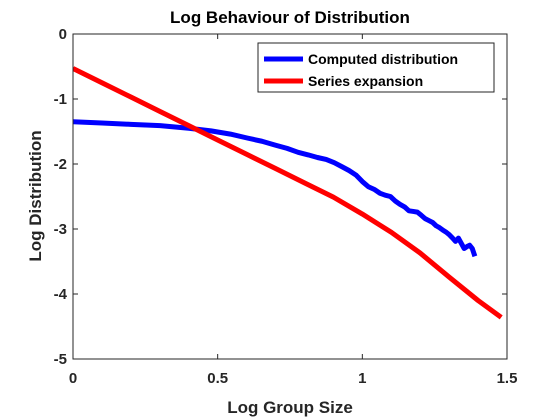 This screenshot has width=560, height=420. Describe the element at coordinates (383, 59) in the screenshot. I see `legend-label-computed-distribution: Computed distribution` at that location.